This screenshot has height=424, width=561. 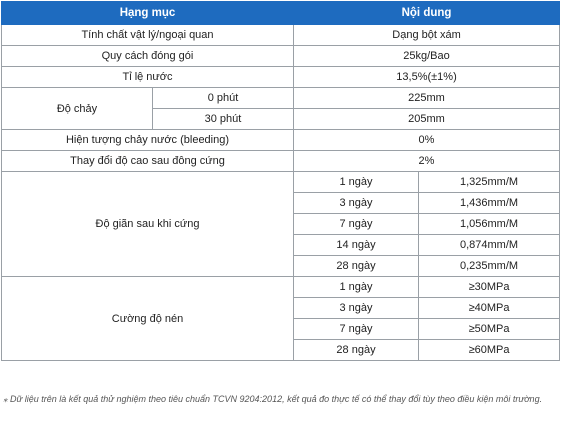 I want to click on table-row: Thay đổi độ cao sau đông cứng 2%, so click(x=281, y=161).